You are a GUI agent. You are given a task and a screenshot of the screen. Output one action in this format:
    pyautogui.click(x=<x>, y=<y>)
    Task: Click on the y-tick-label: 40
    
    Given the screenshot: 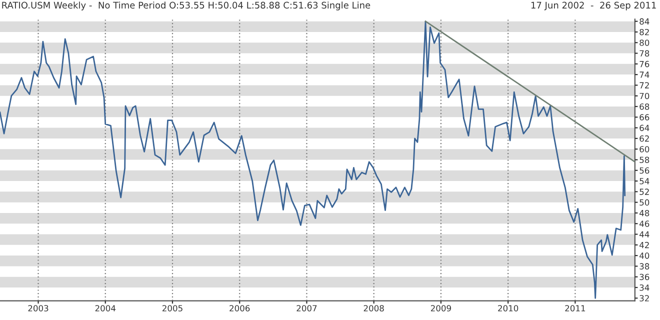 What is the action you would take?
    pyautogui.click(x=644, y=255)
    